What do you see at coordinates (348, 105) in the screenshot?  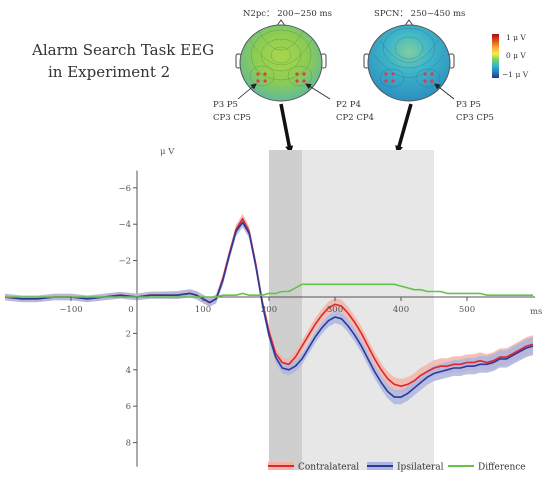 I see `electrode-label-mid-1: P2 P4` at bounding box center [348, 105].